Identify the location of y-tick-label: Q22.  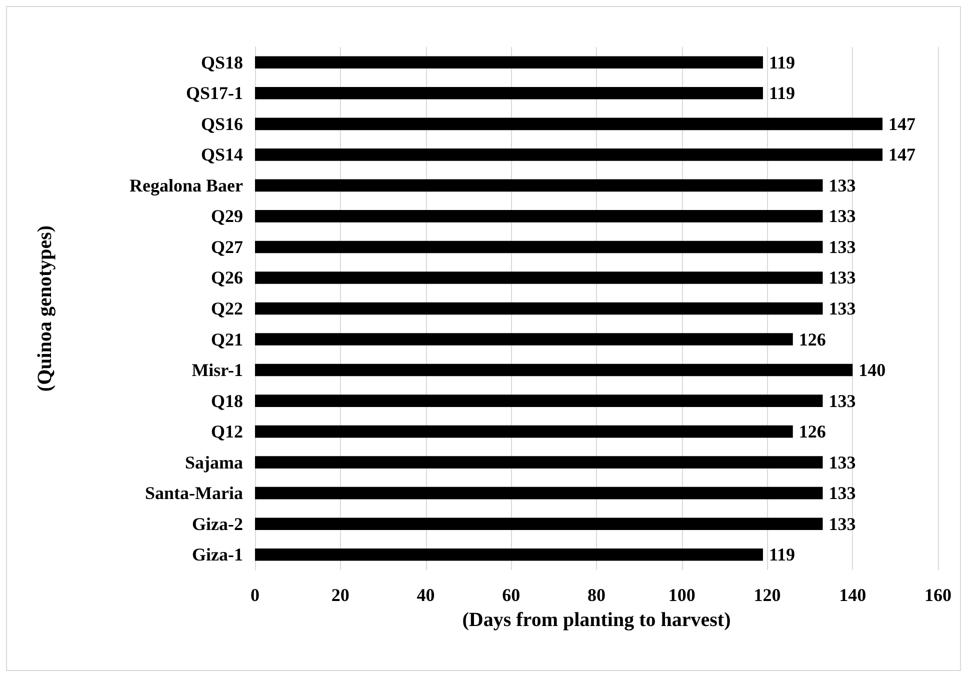
(226, 308).